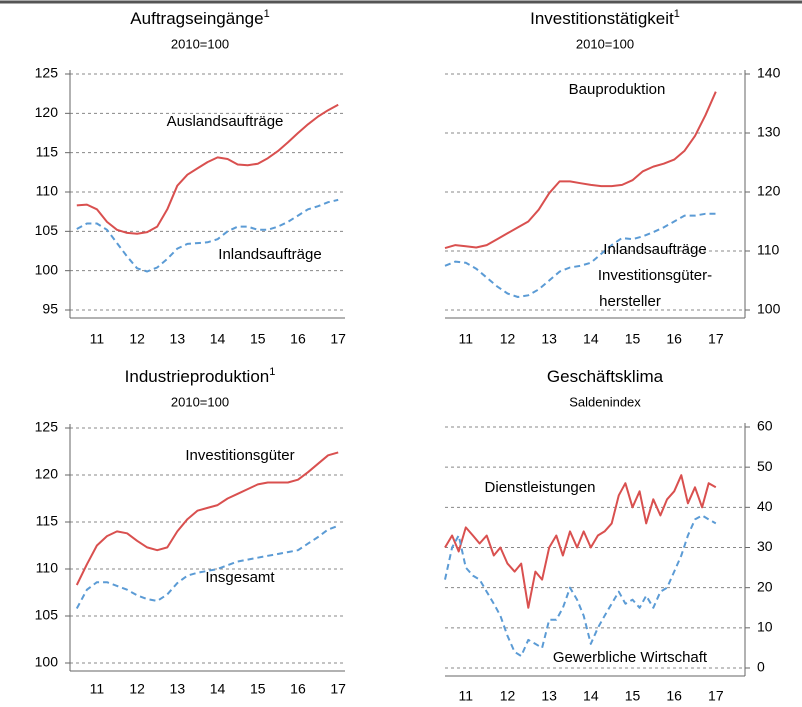 Image resolution: width=802 pixels, height=707 pixels. What do you see at coordinates (605, 401) in the screenshot?
I see `panel-subtitle: Saldenindex` at bounding box center [605, 401].